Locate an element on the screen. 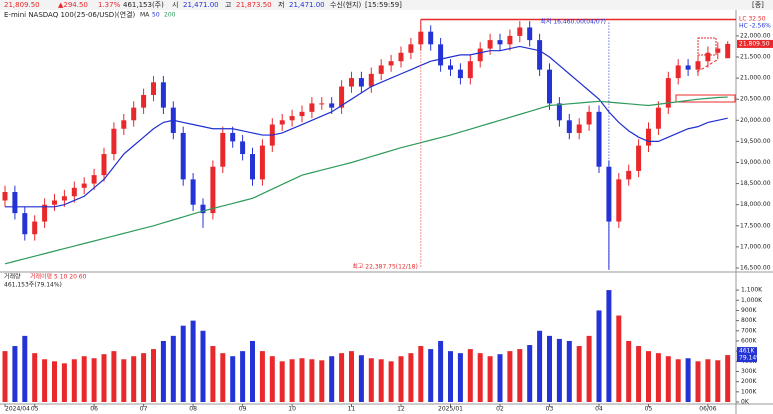 Image resolution: width=773 pixels, height=414 pixels. menu-button: [종] is located at coordinates (758, 5).